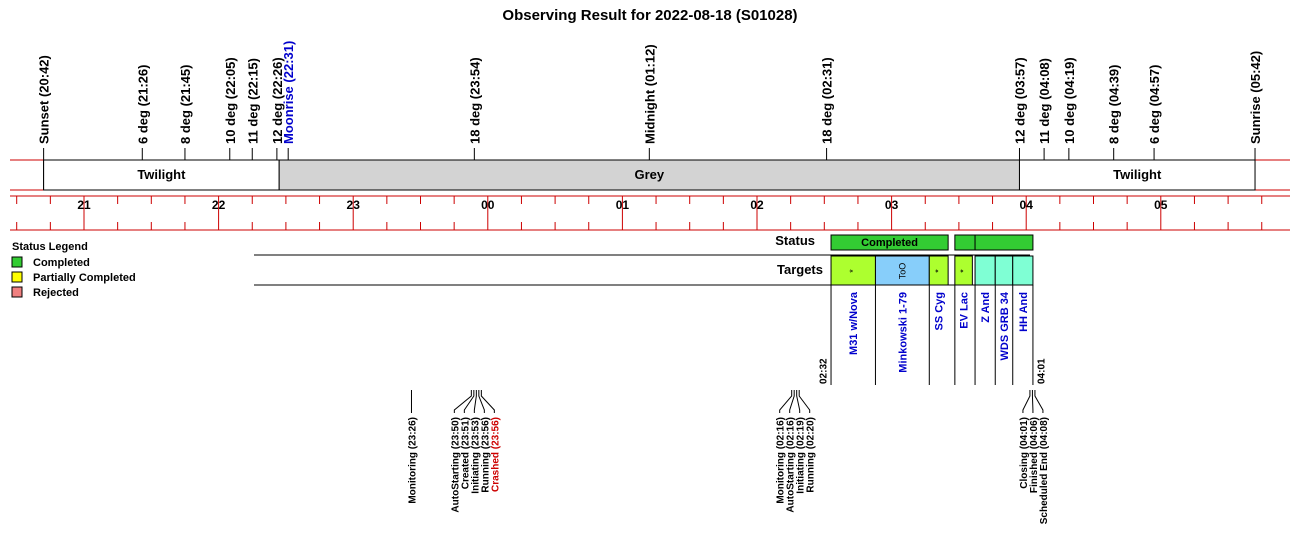 The width and height of the screenshot is (1300, 560). What do you see at coordinates (1044, 101) in the screenshot?
I see `event-label: 11 deg (04:08)` at bounding box center [1044, 101].